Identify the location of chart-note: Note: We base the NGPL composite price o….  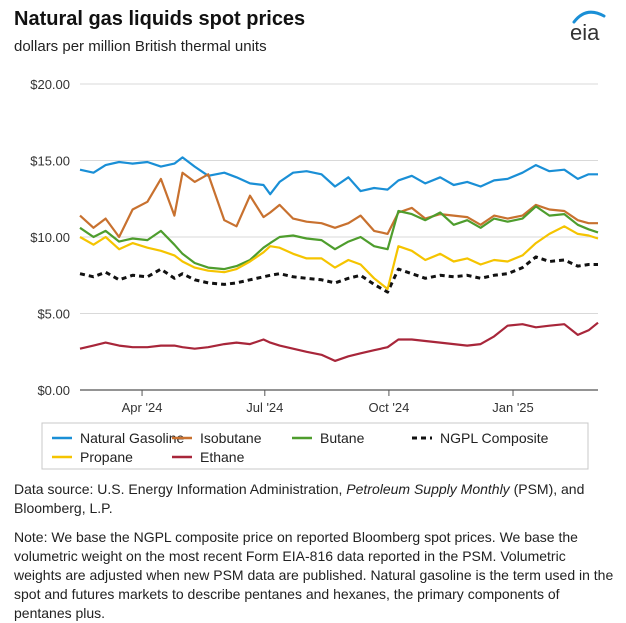
(314, 575).